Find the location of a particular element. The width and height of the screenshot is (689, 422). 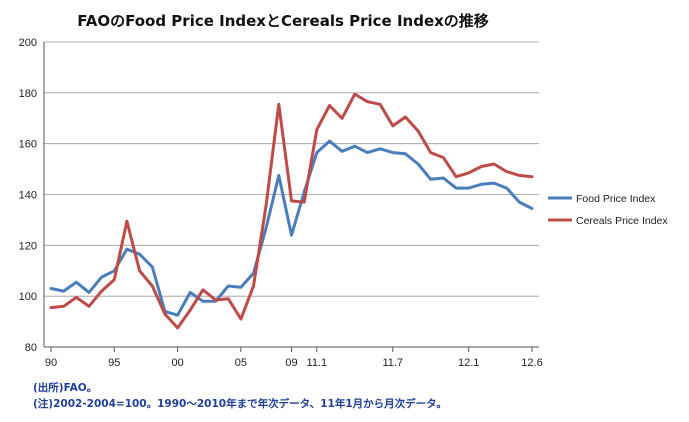

source-note: (出所)FAO。 is located at coordinates (65, 388).